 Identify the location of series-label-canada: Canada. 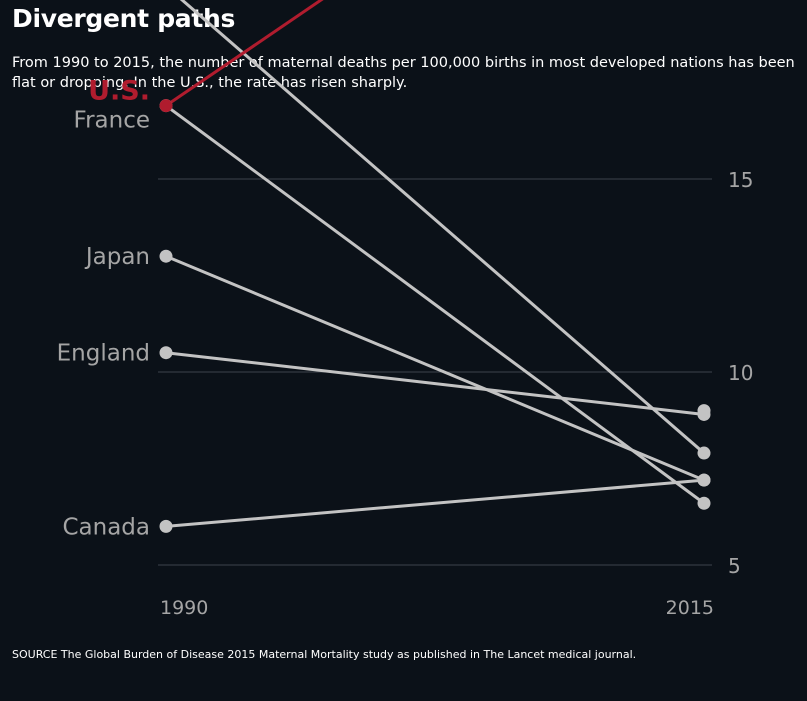
(106, 527).